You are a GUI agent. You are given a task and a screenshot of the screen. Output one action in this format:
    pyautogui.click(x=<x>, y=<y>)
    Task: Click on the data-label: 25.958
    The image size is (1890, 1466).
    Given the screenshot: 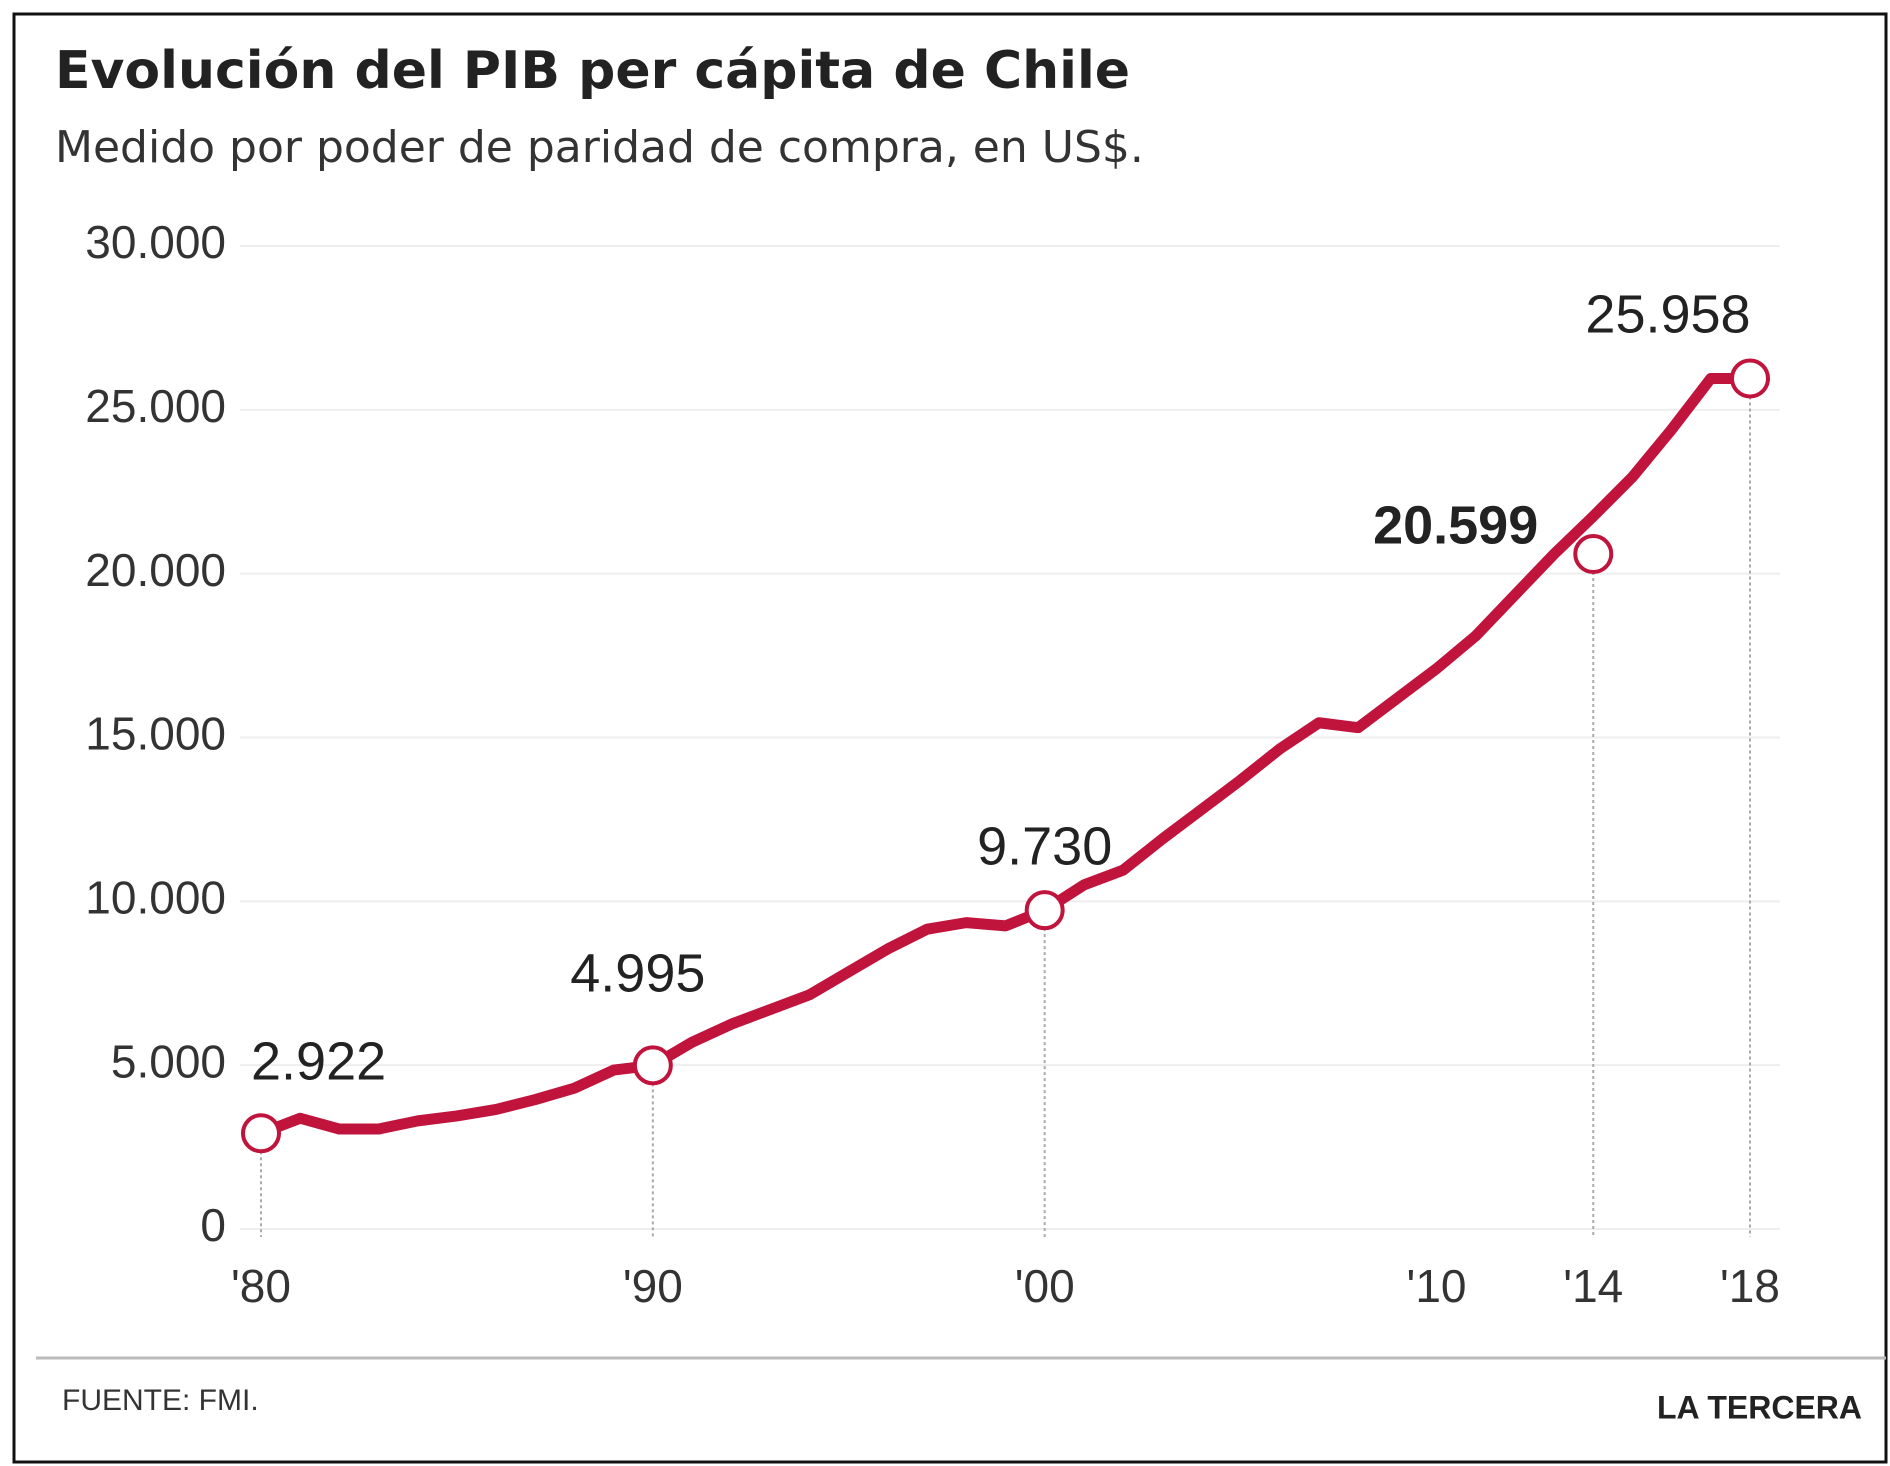 What is the action you would take?
    pyautogui.click(x=1667, y=315)
    